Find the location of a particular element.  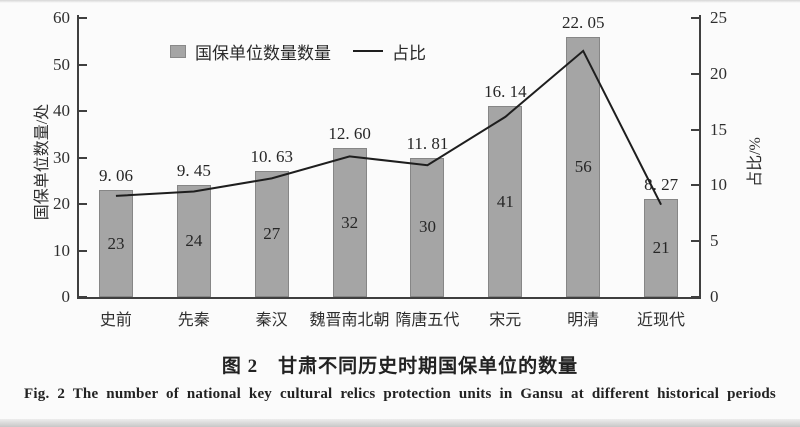

bar-value-label: 56 is located at coordinates (583, 166).